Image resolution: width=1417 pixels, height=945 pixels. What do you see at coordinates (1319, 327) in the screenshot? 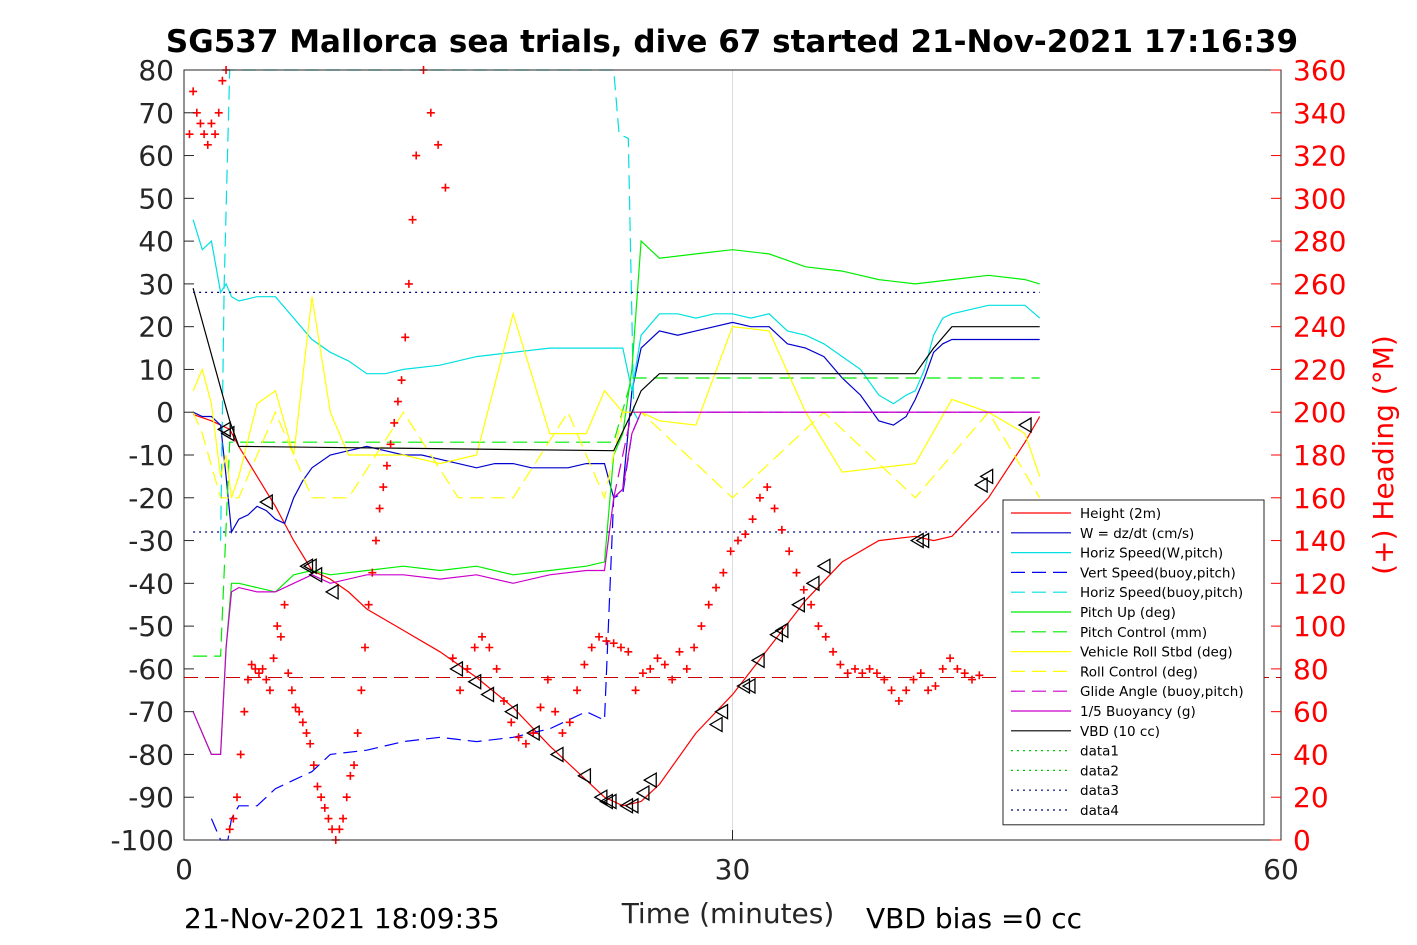
I see `right-tick-label: 240` at bounding box center [1319, 327].